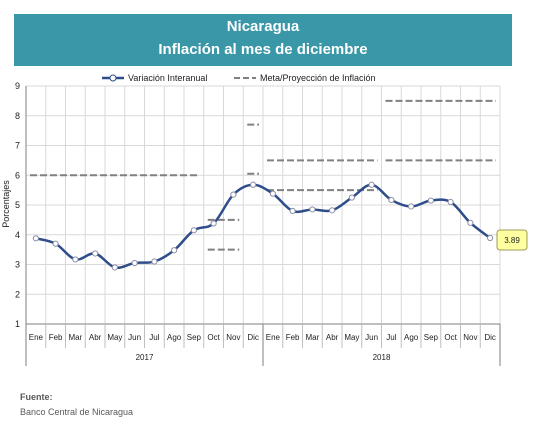  Describe the element at coordinates (17, 235) in the screenshot. I see `y-tick-label: 4` at that location.